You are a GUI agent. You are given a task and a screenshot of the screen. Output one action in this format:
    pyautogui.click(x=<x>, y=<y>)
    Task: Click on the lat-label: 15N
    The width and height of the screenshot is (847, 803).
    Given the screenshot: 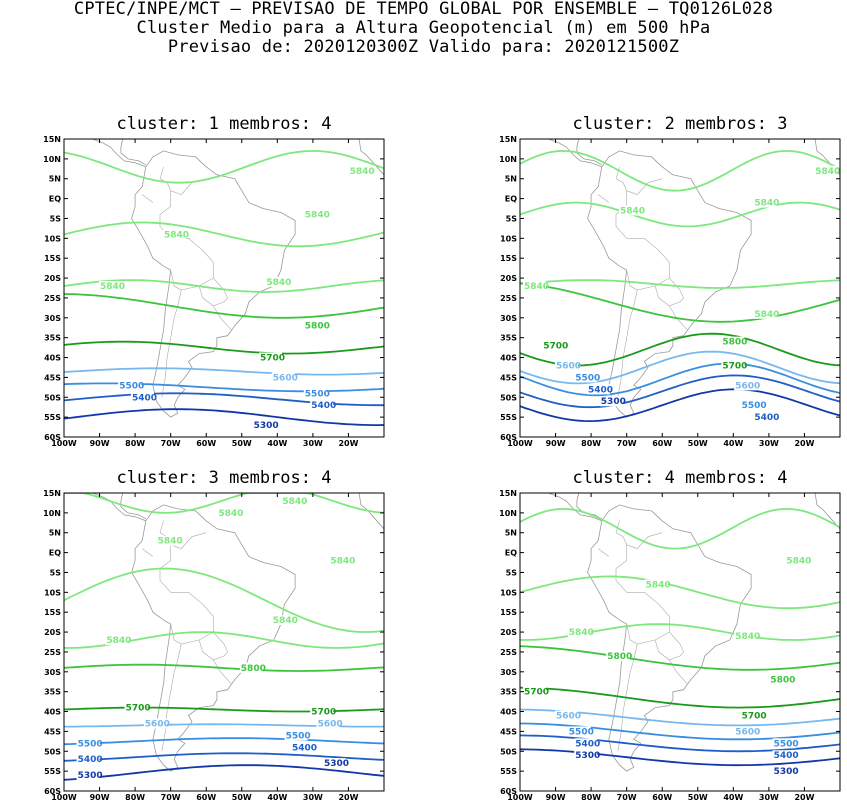 What is the action you would take?
    pyautogui.click(x=52, y=493)
    